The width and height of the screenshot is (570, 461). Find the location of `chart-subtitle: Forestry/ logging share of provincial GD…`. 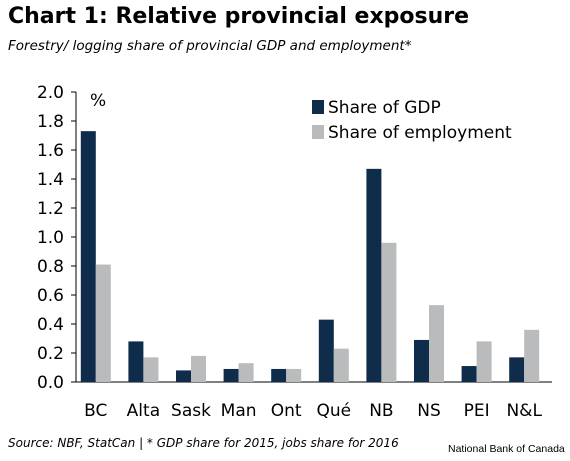

chart-subtitle: Forestry/ logging share of provincial GD… is located at coordinates (210, 46).